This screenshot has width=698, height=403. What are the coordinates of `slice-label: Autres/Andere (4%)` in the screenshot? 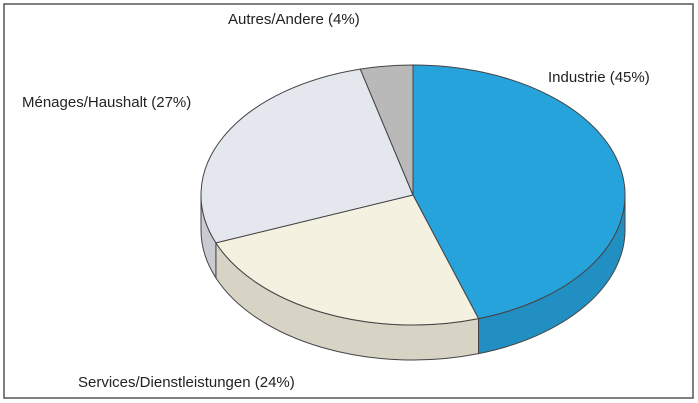 It's located at (294, 19).